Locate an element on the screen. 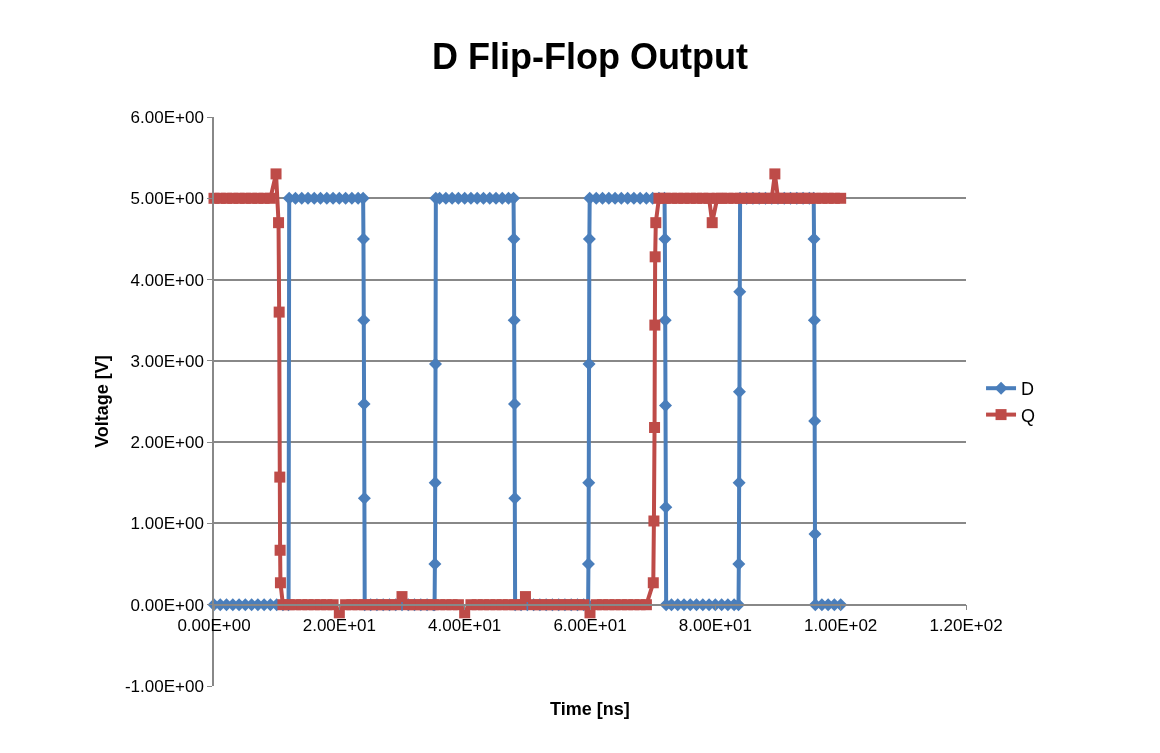  y-tick-label: 2.00E+00 is located at coordinates (167, 443).